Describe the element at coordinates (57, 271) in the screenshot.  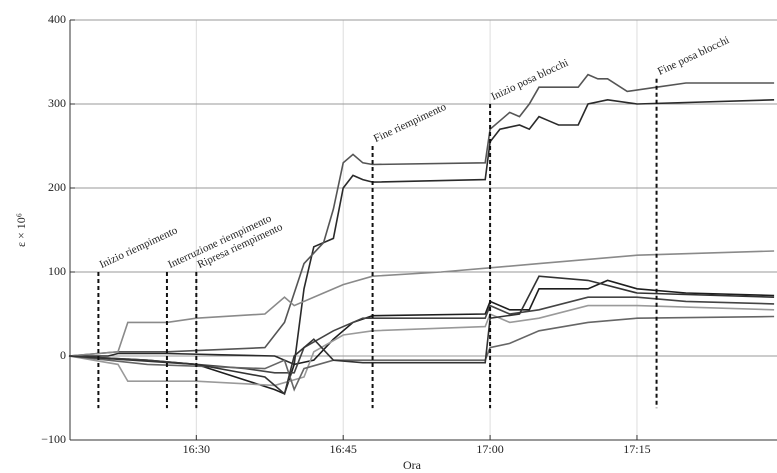
I see `y-tick-label: 100` at that location.